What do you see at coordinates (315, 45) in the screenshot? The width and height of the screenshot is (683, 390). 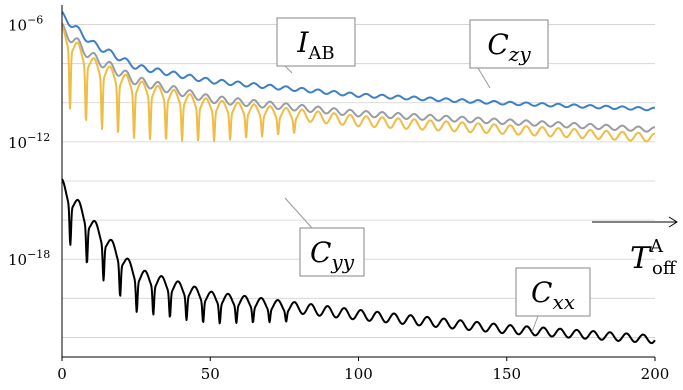 I see `series-label: IAB` at bounding box center [315, 45].